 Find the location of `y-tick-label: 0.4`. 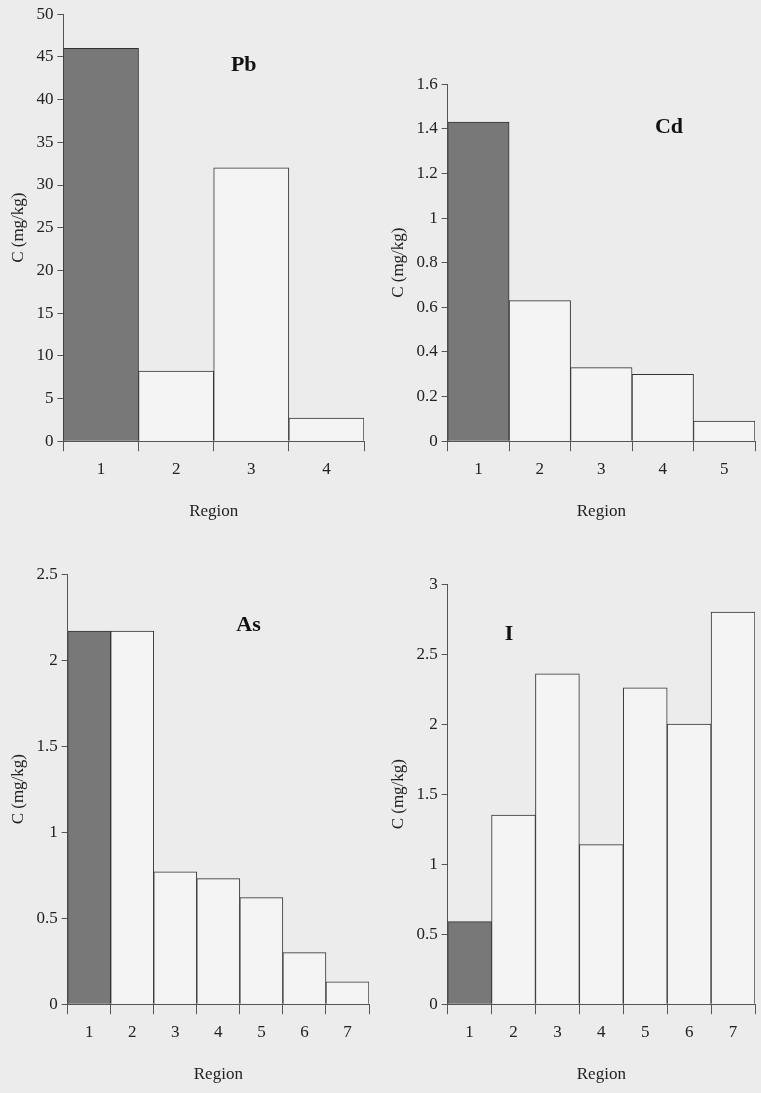

y-tick-label: 0.4 is located at coordinates (427, 351).